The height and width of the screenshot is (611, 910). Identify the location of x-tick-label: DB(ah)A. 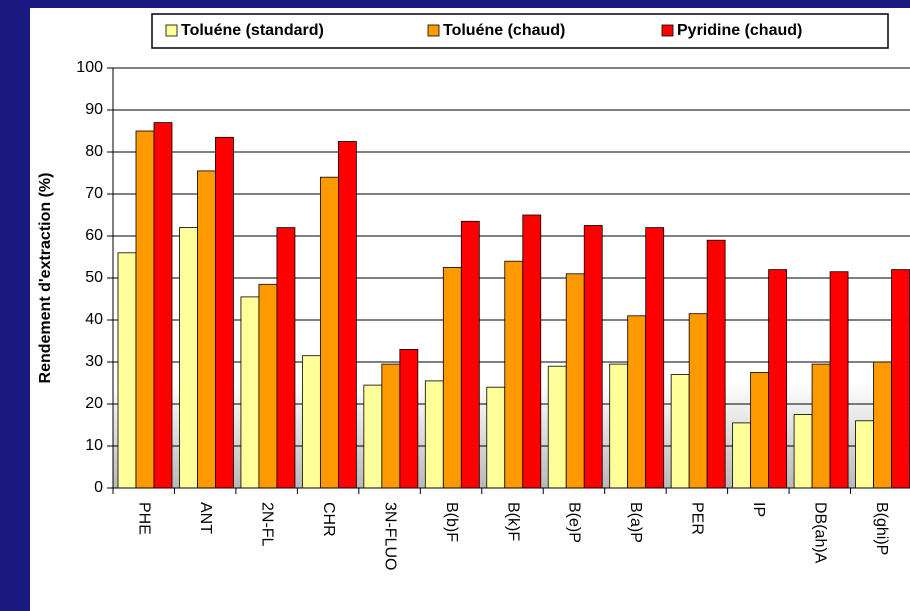
(820, 533).